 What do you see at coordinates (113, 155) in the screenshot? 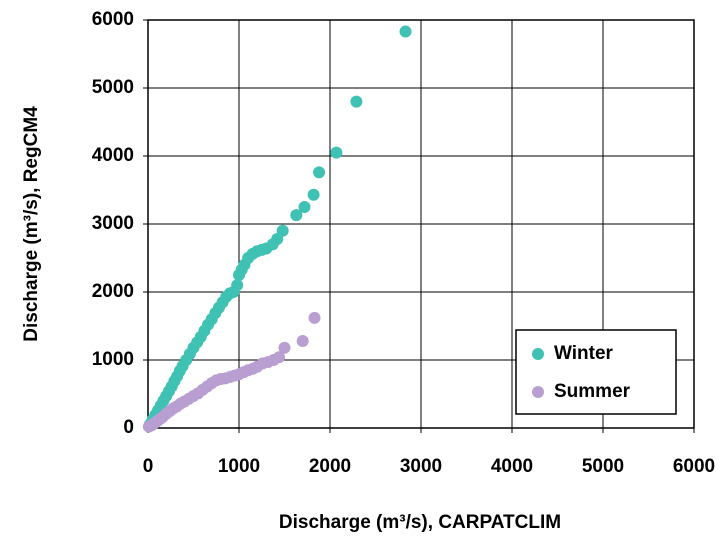
I see `y-tick-label: 4000` at bounding box center [113, 155].